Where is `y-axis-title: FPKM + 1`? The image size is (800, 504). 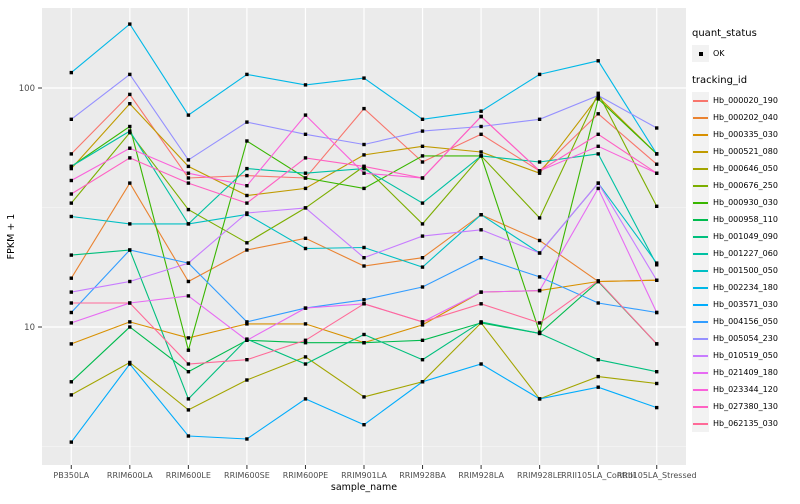 y-axis-title: FPKM + 1 is located at coordinates (11, 237).